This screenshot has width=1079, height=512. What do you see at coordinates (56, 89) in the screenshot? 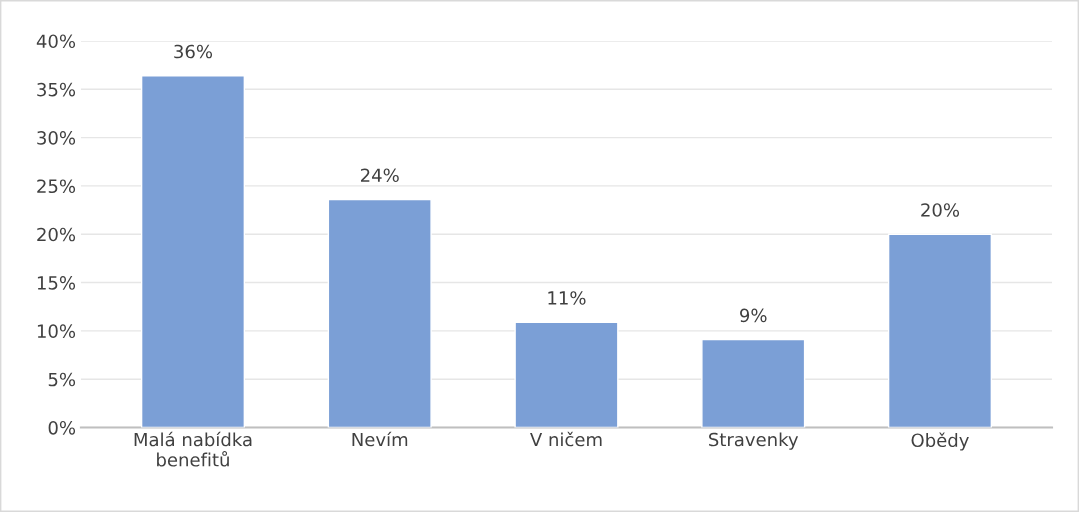
I see `y-tick-label: 35%` at bounding box center [56, 89].